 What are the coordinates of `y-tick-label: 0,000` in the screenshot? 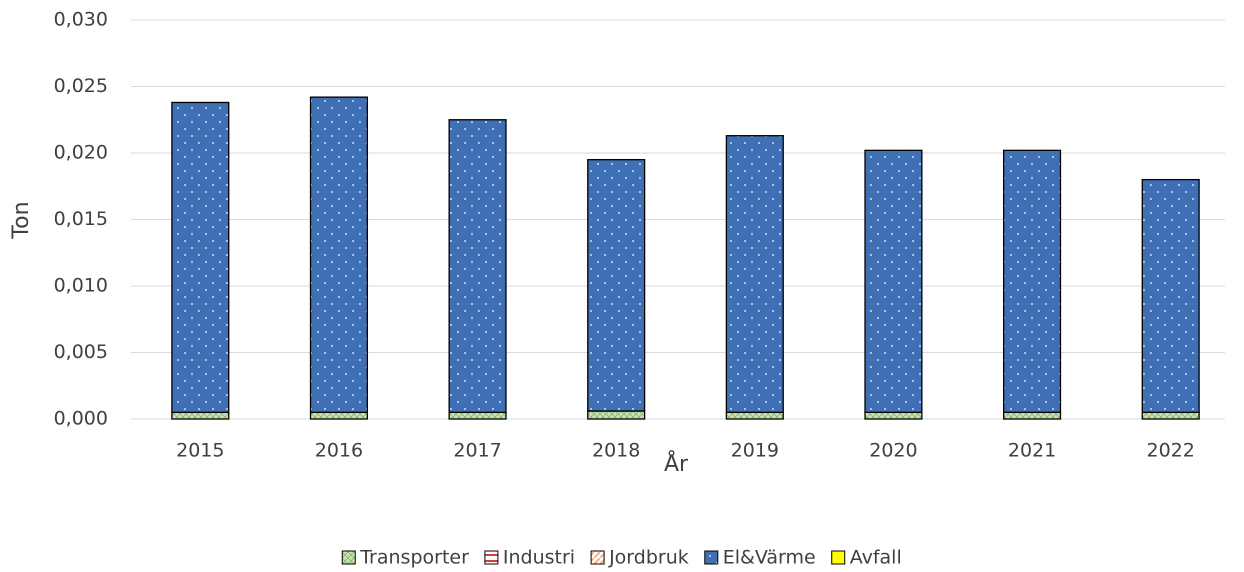 It's located at (81, 419).